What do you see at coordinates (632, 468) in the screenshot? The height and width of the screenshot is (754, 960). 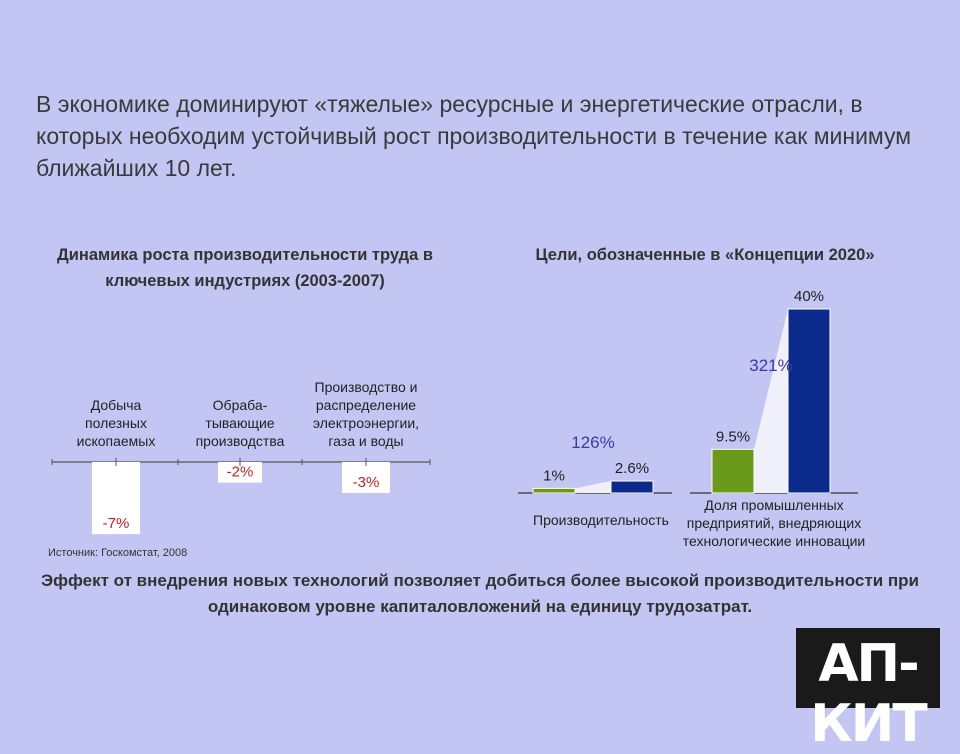 I see `chart-2-value-label: 2.6%` at bounding box center [632, 468].